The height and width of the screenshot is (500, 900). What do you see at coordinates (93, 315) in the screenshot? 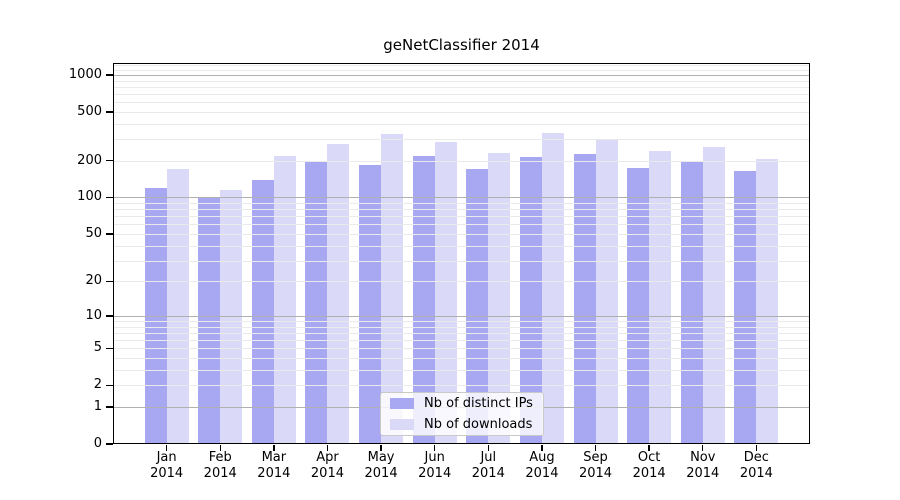
I see `y-tick-label: 10` at bounding box center [93, 315].